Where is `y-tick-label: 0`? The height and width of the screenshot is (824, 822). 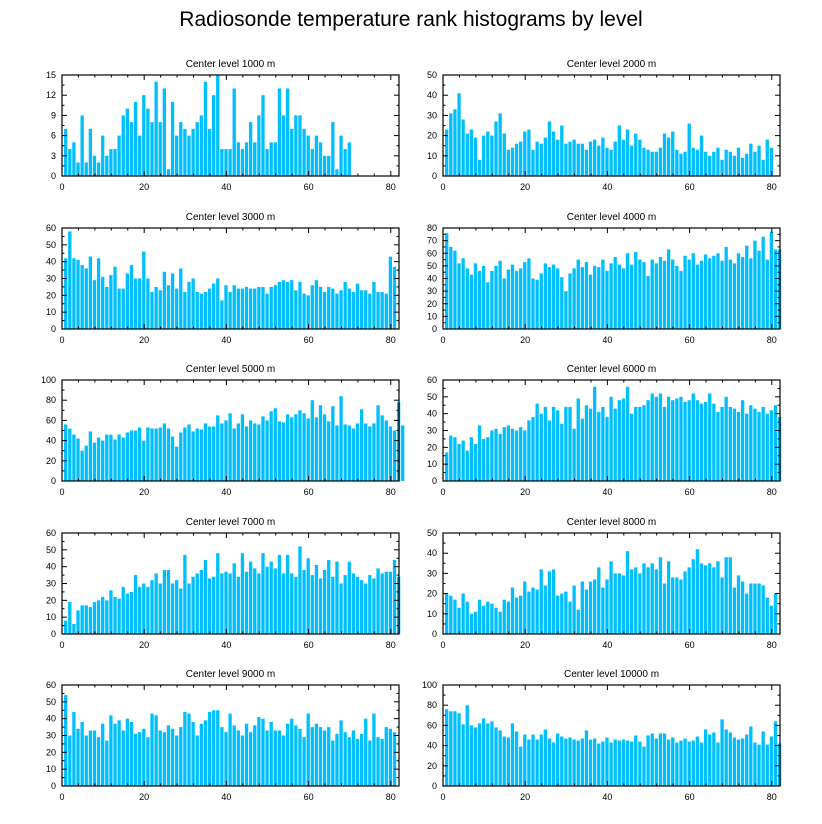 y-tick-label: 0 is located at coordinates (434, 481).